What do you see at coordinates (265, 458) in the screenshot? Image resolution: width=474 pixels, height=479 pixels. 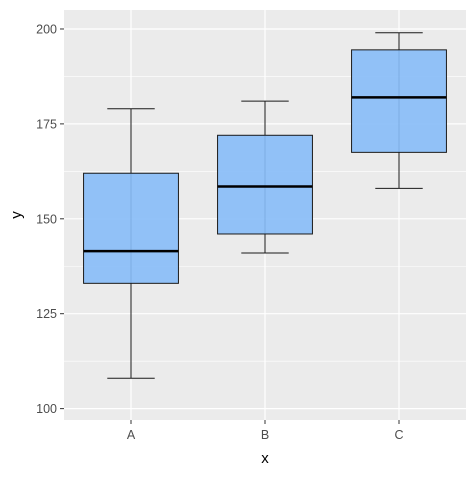 I see `x-axis-title: x` at bounding box center [265, 458].